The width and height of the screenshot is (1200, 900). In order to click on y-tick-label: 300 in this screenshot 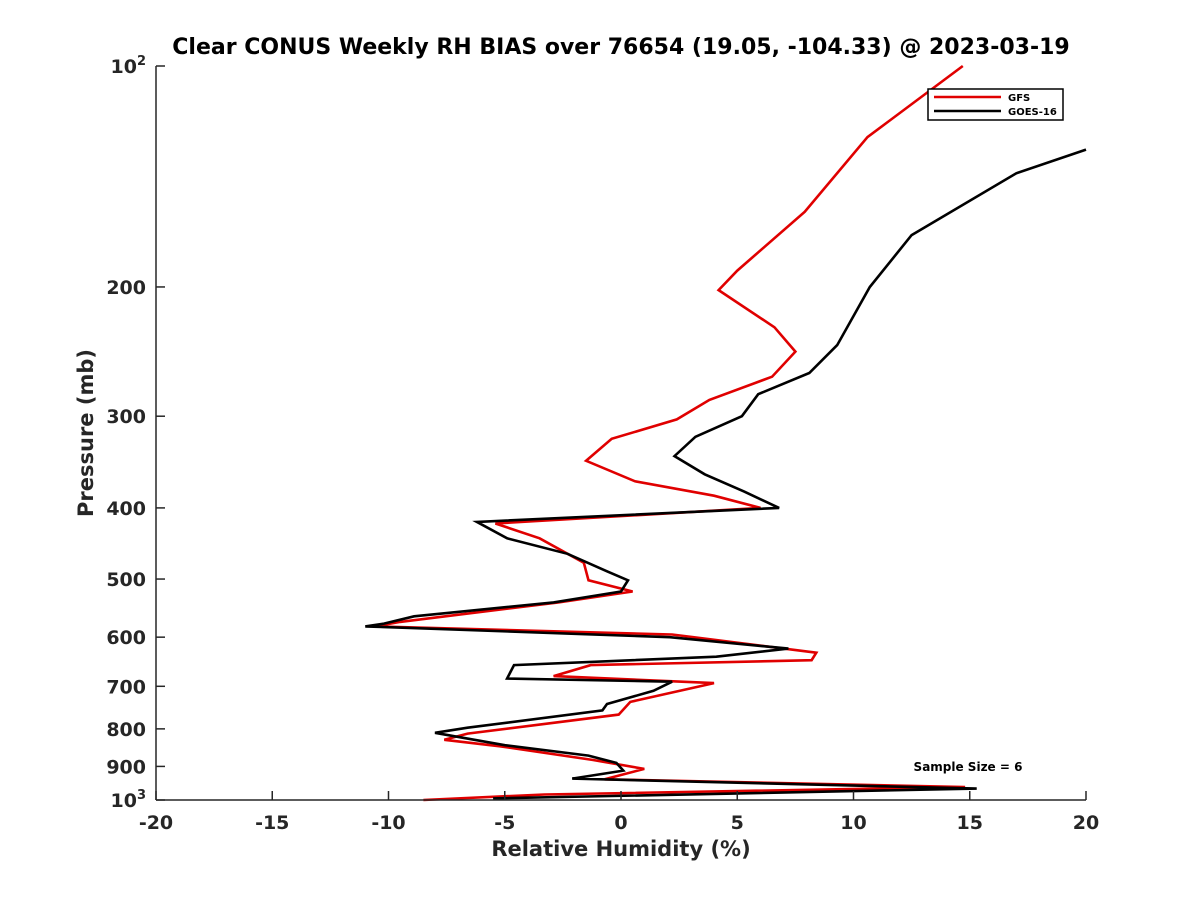, I will do `click(126, 417)`.